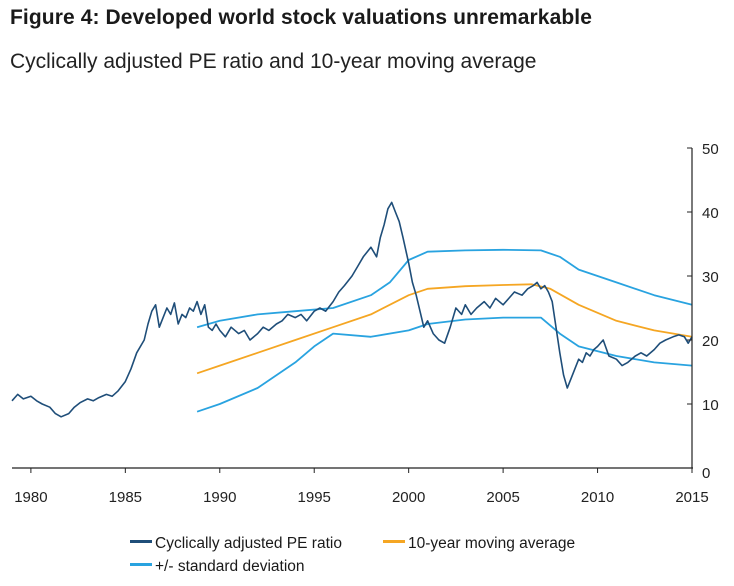 Image resolution: width=734 pixels, height=586 pixels. What do you see at coordinates (710, 341) in the screenshot?
I see `y-tick-label-20: 20` at bounding box center [710, 341].